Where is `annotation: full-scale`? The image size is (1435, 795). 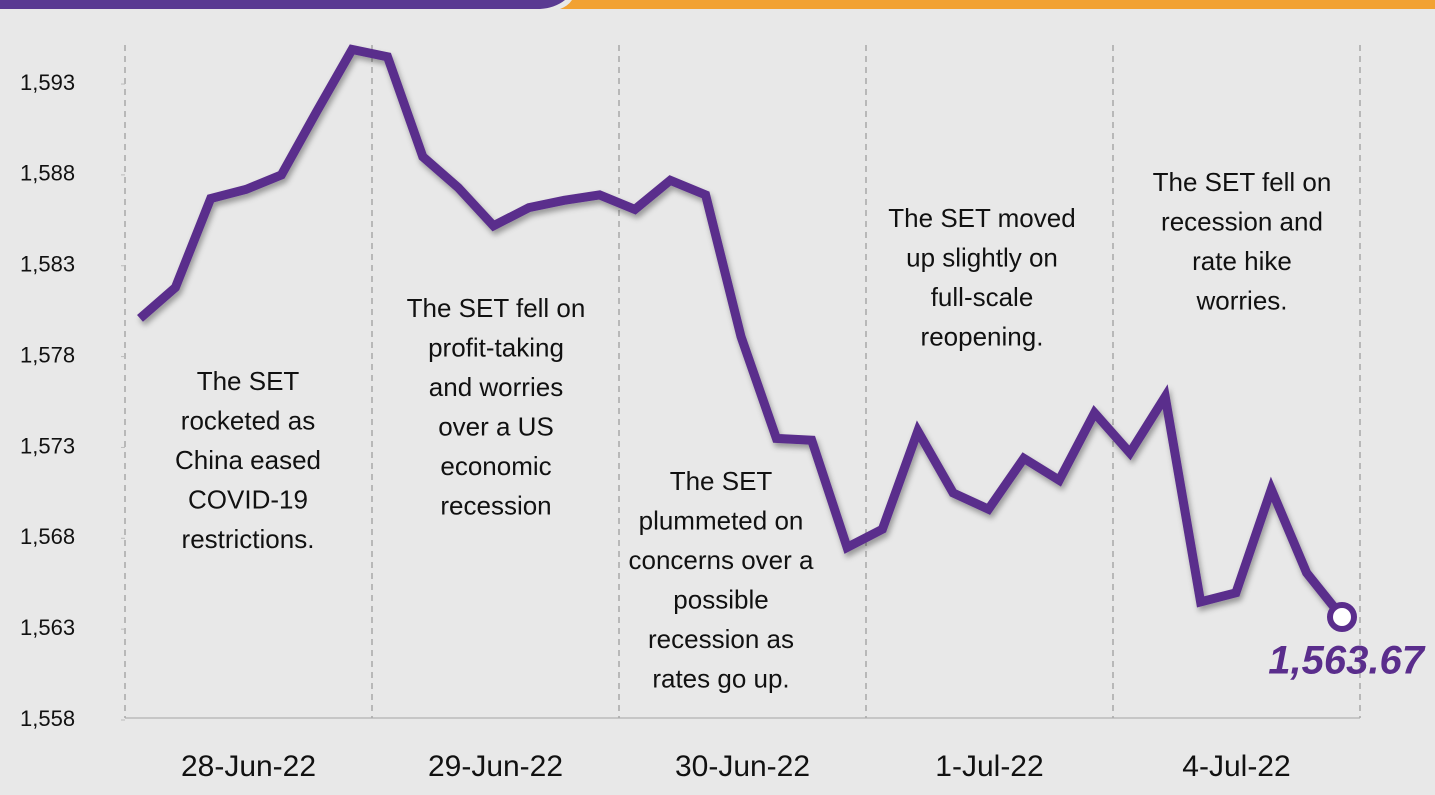 annotation: full-scale is located at coordinates (982, 297).